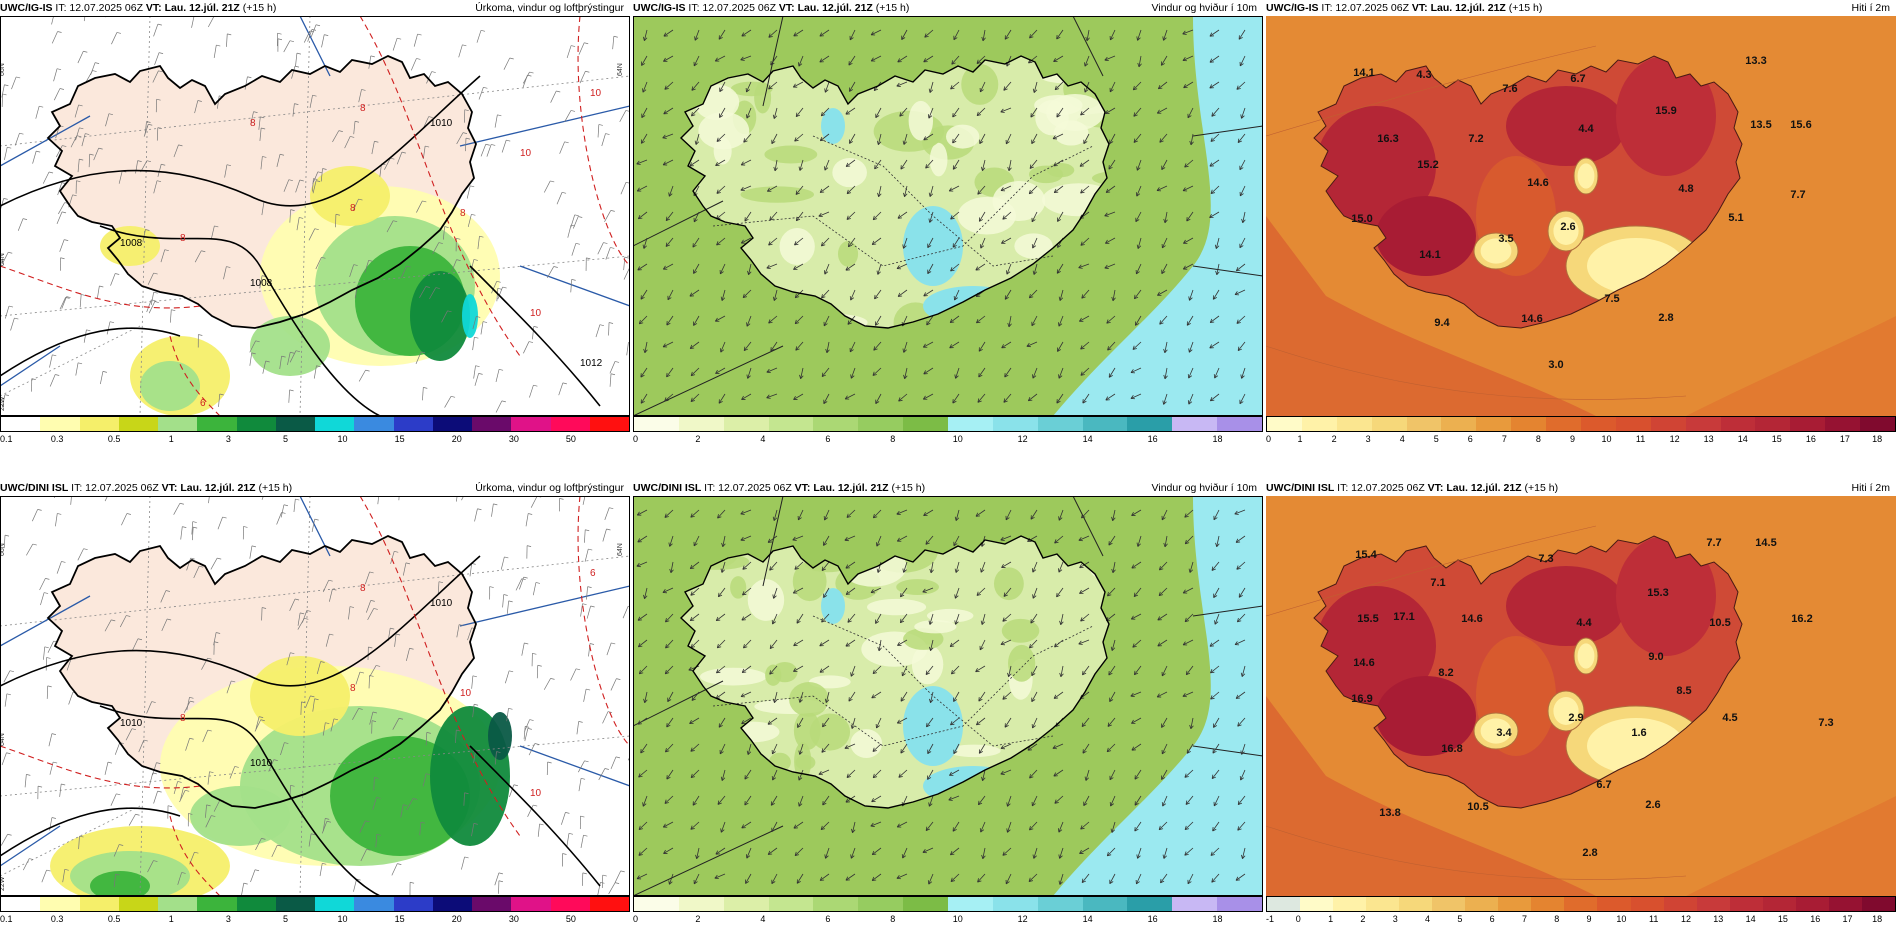 This screenshot has width=1900, height=950. Describe the element at coordinates (1442, 323) in the screenshot. I see `temperature-value: 9.4` at that location.